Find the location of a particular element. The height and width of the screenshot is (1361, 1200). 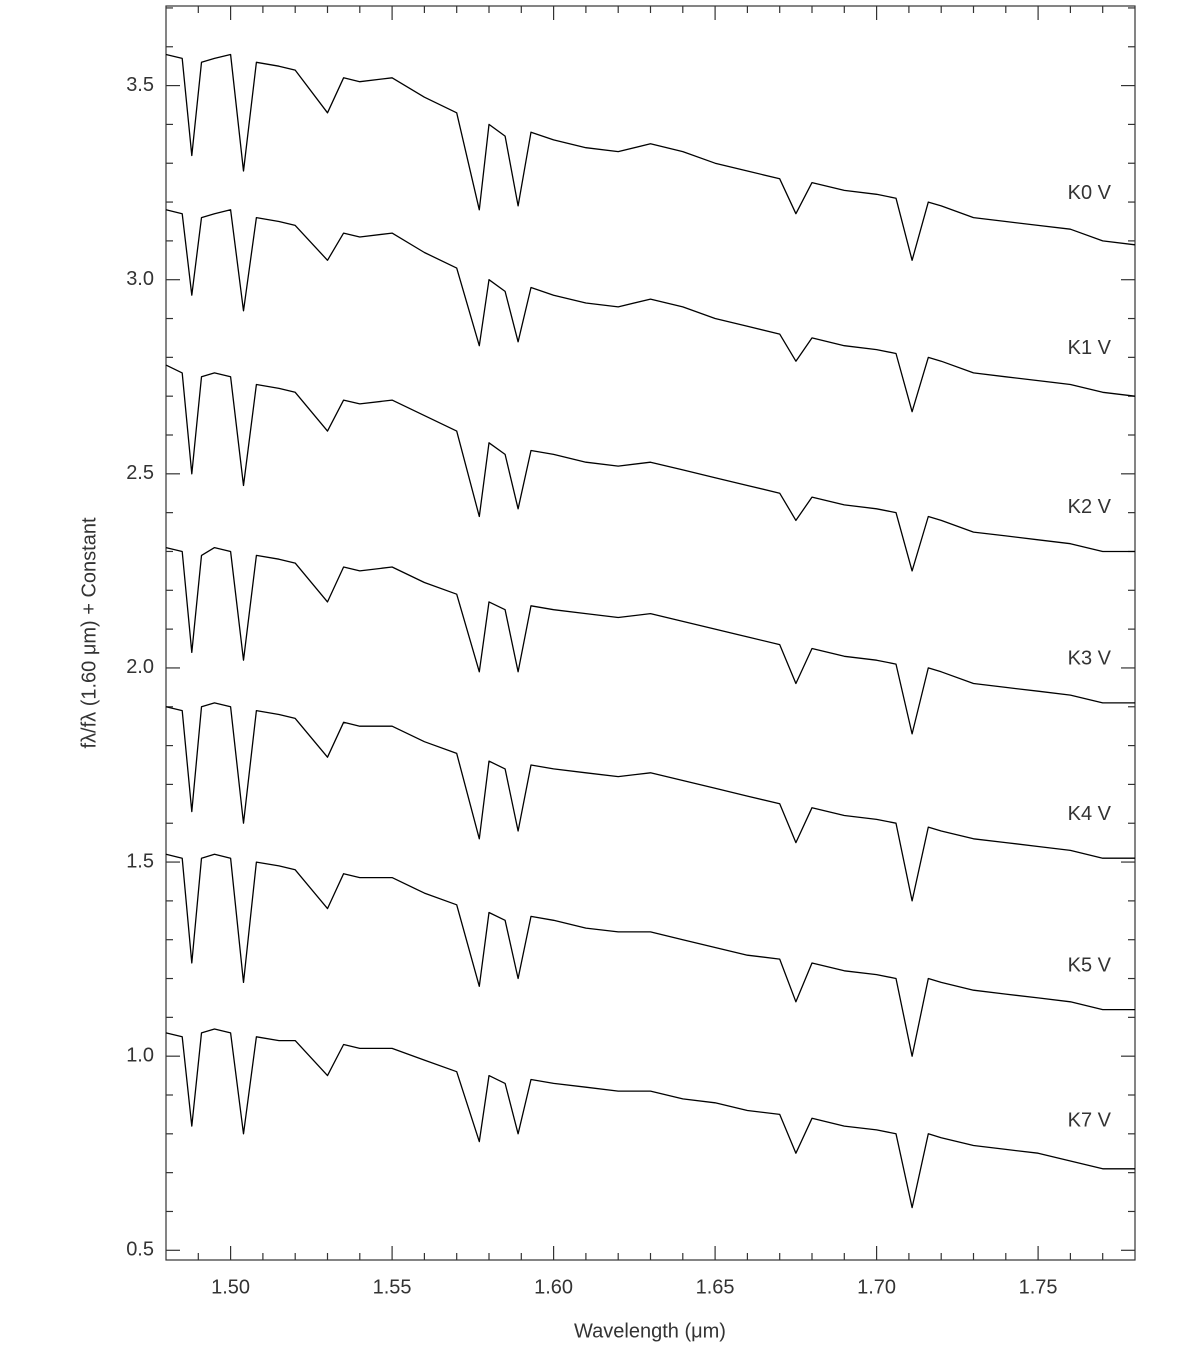

x-tick-label: 1.55 is located at coordinates (392, 1287).